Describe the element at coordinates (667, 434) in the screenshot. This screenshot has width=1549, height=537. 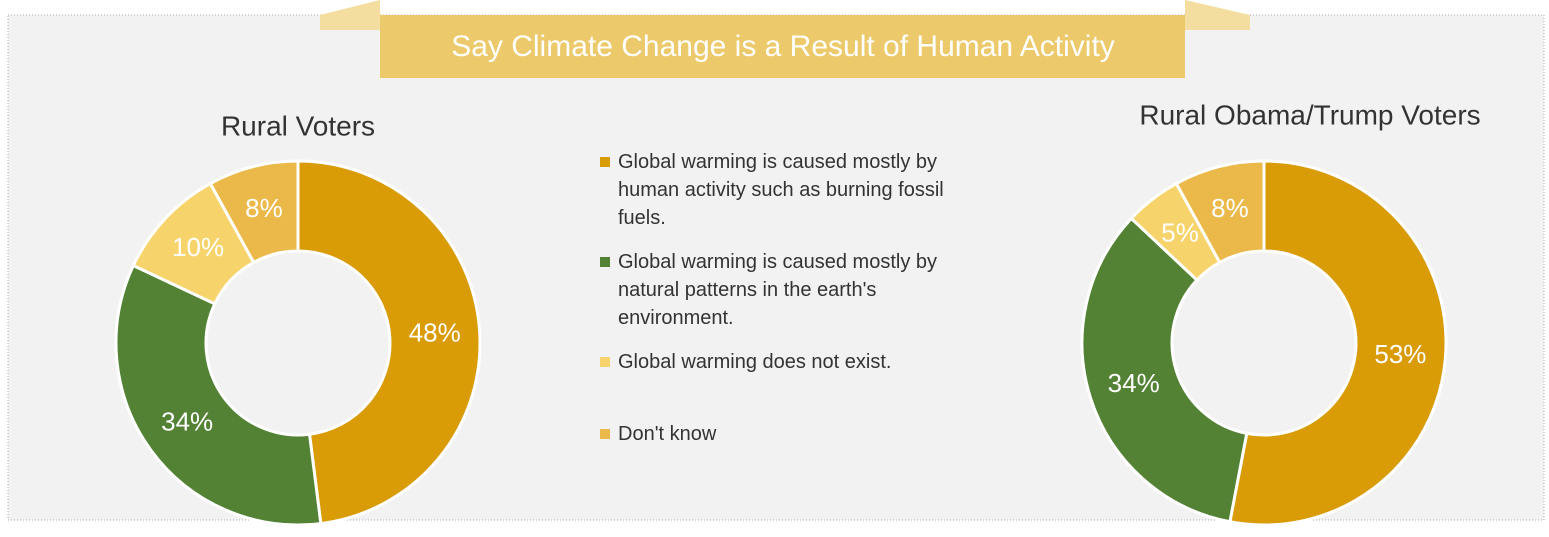
I see `legend-label: Don't know` at that location.